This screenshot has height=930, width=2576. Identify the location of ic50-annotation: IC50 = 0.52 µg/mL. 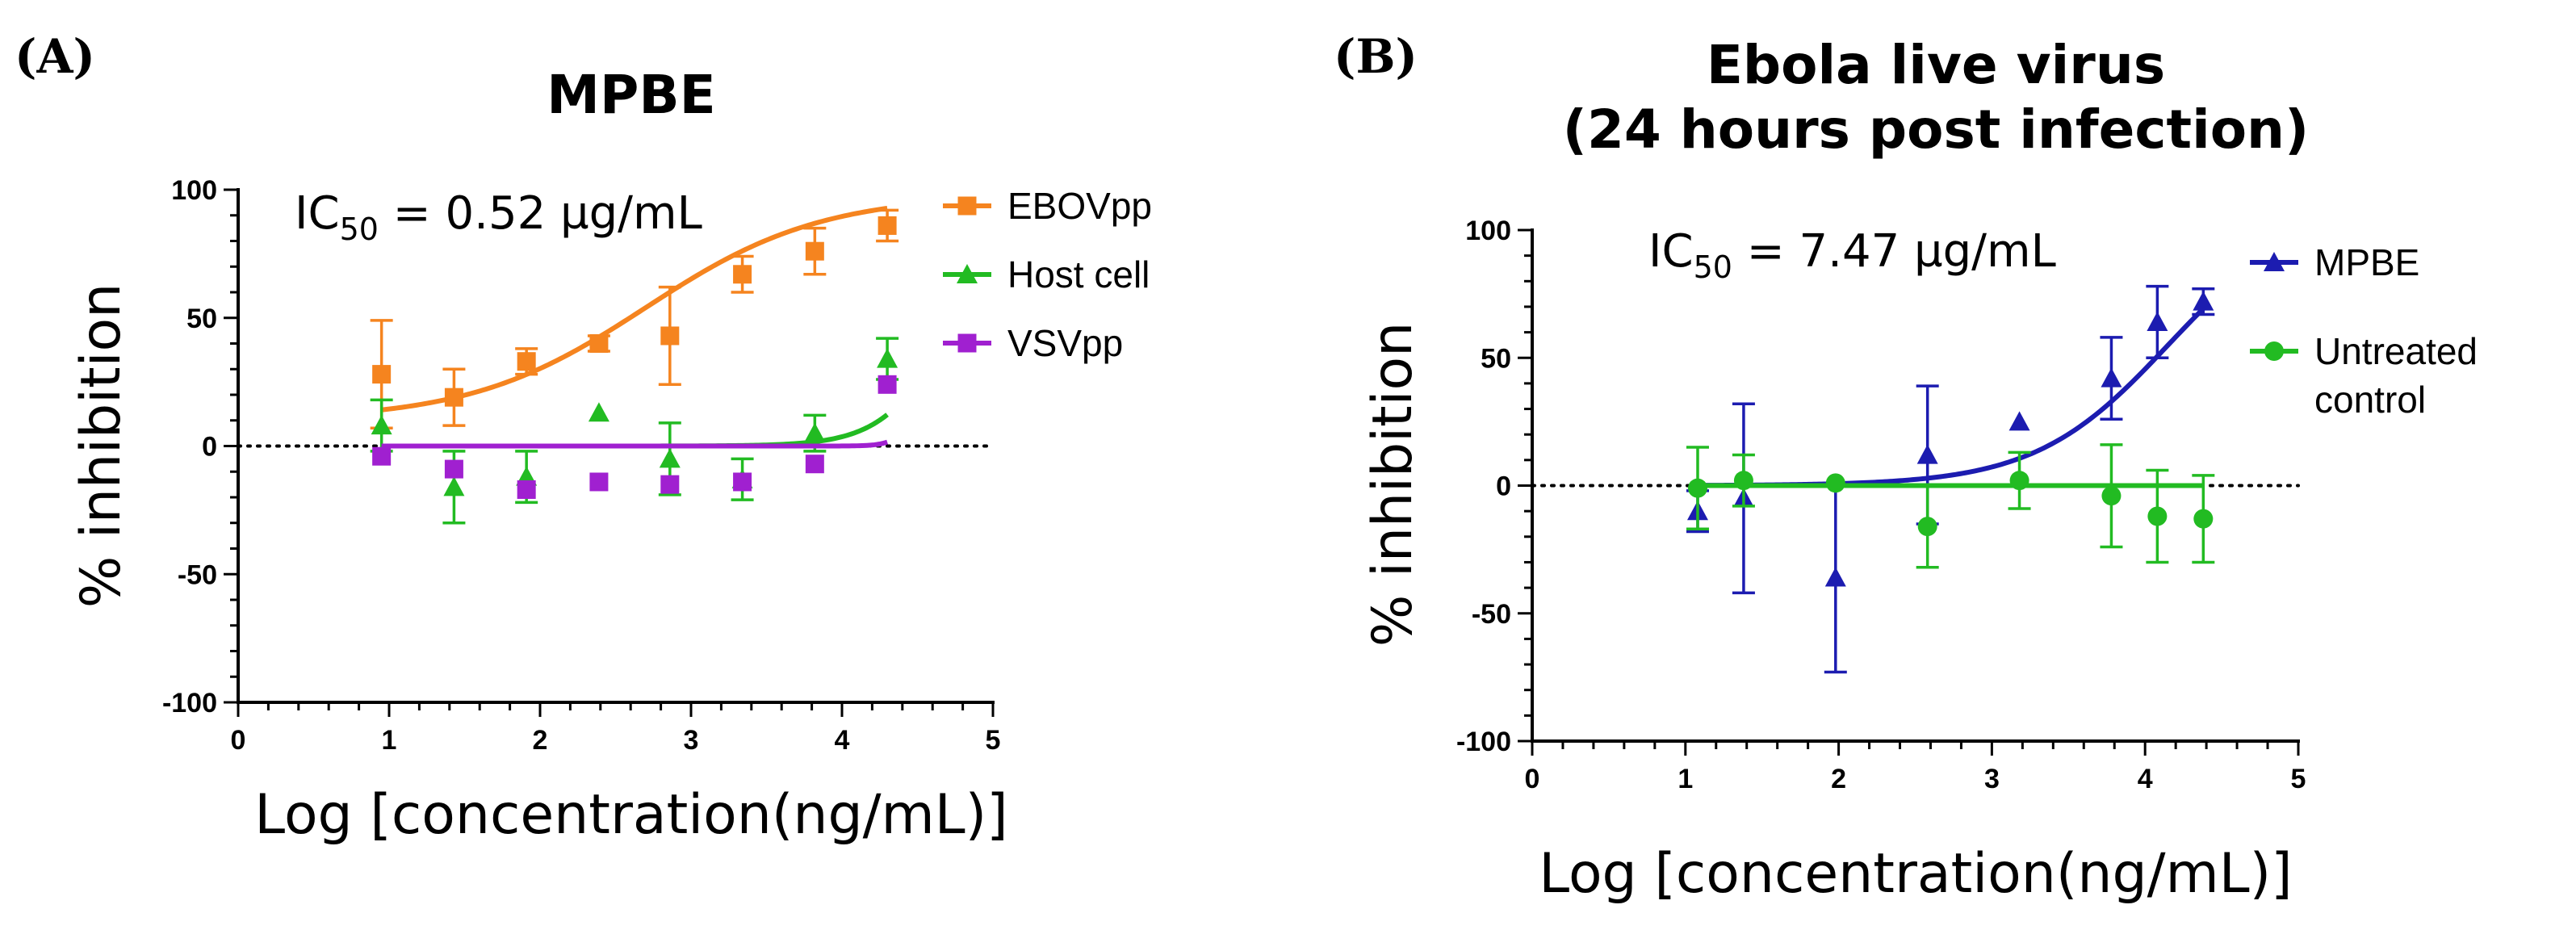
(499, 217).